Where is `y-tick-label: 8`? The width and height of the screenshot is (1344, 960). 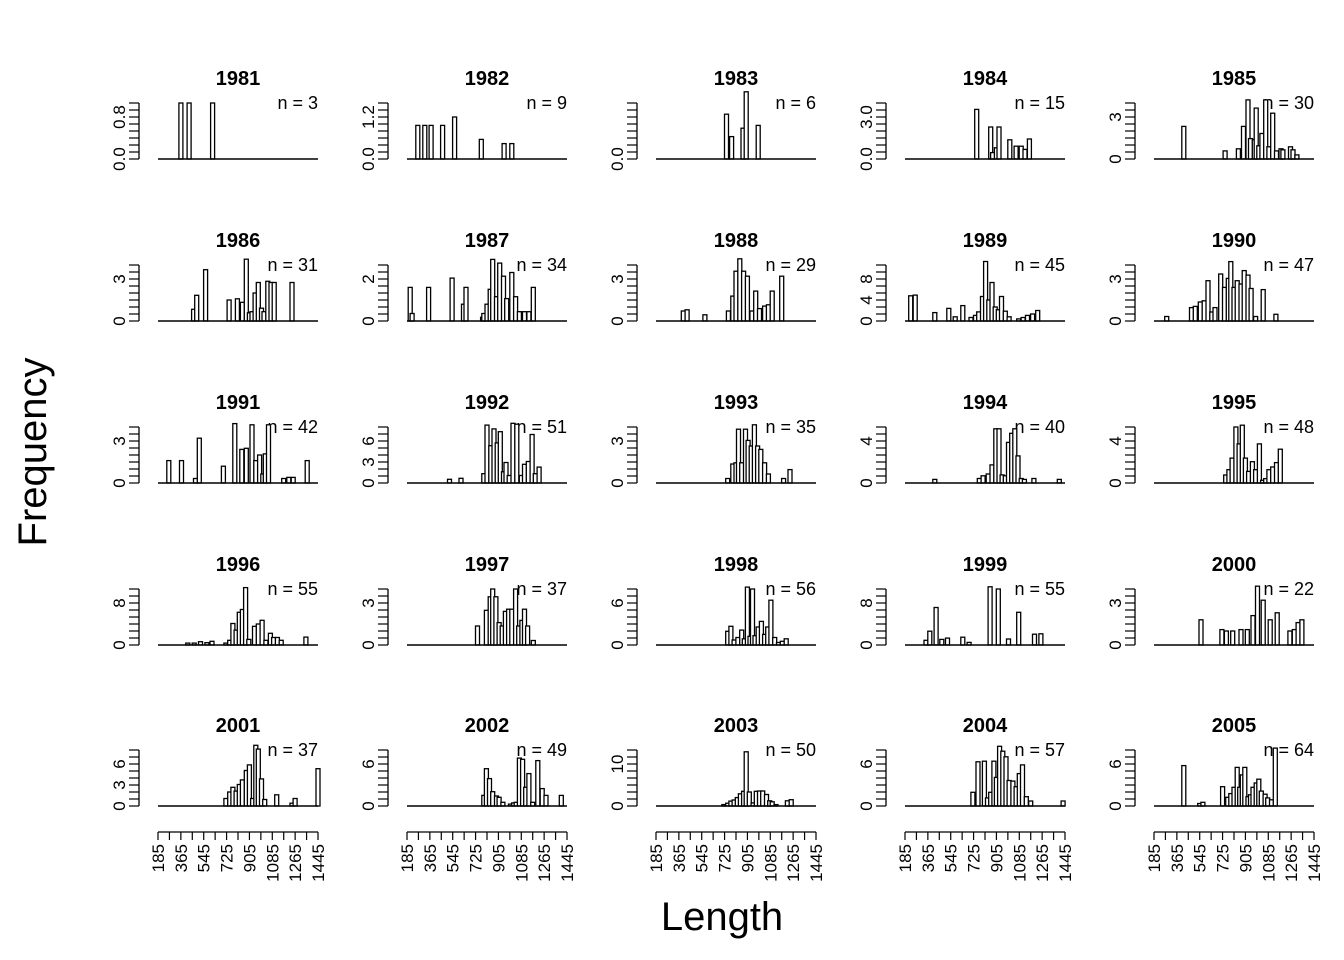 y-tick-label: 8 is located at coordinates (119, 602).